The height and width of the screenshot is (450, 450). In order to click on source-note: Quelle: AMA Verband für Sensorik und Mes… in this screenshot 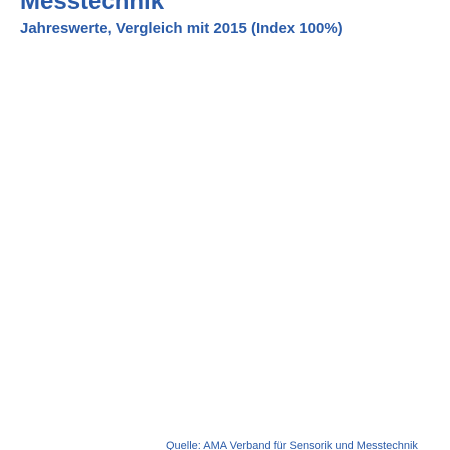, I will do `click(292, 445)`.